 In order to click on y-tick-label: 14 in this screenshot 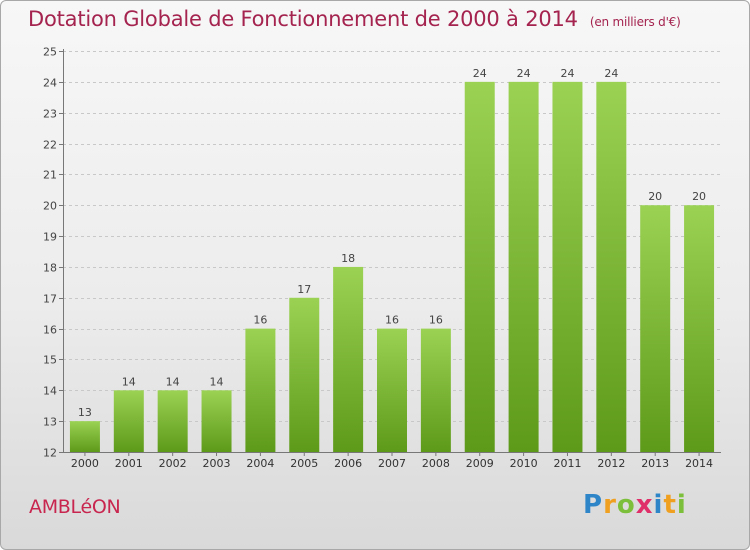, I will do `click(50, 391)`.